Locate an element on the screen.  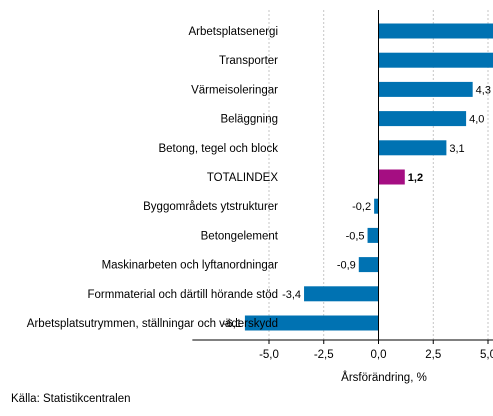
value-label: -3,4 is located at coordinates (291, 295).